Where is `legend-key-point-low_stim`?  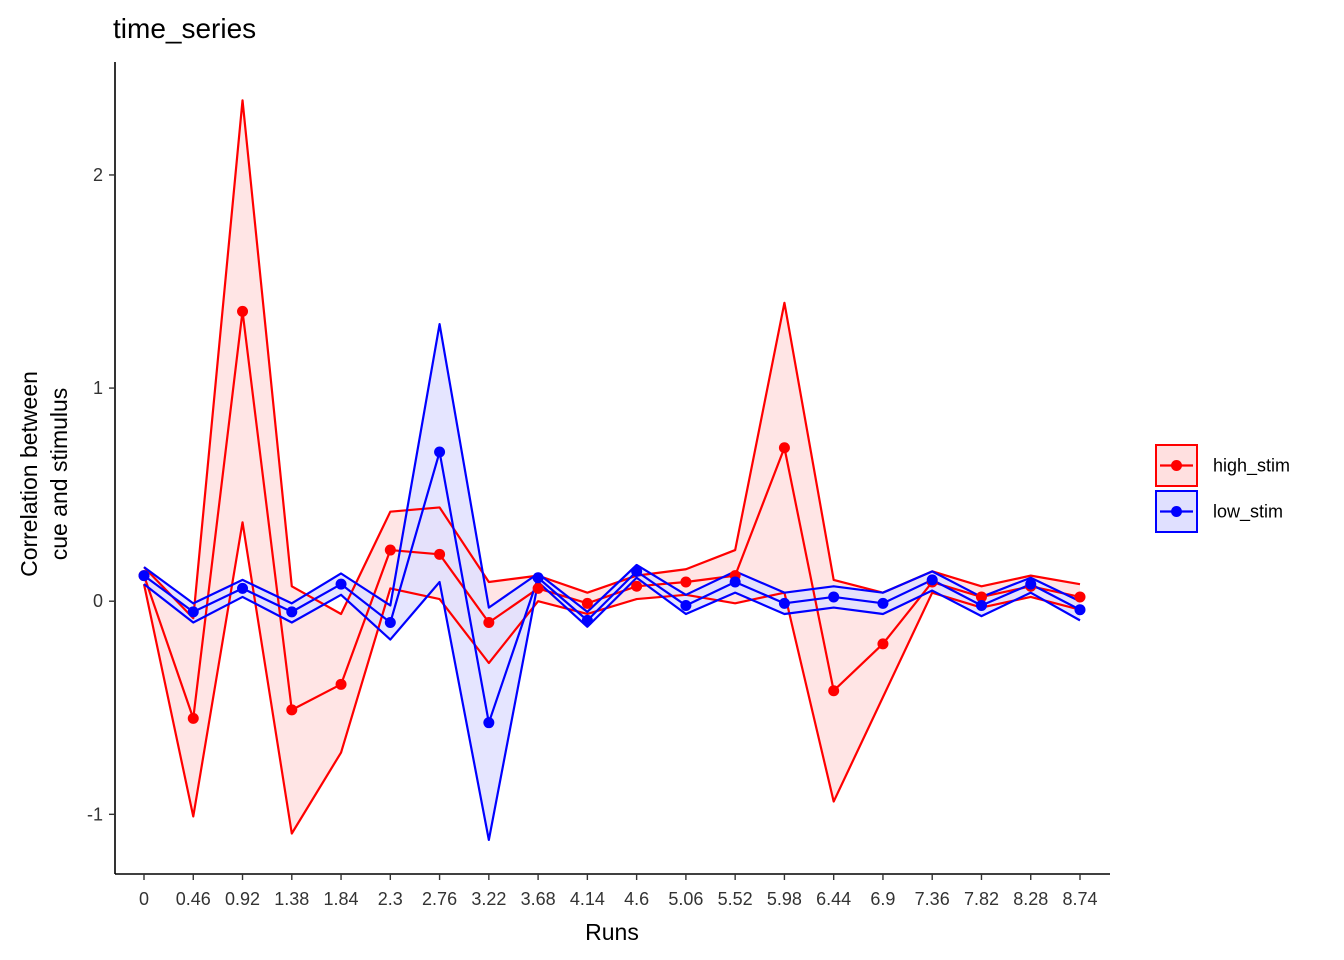
legend-key-point-low_stim is located at coordinates (1176, 511).